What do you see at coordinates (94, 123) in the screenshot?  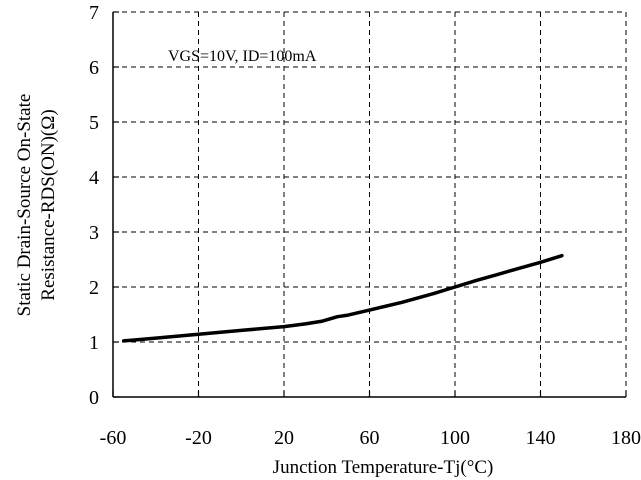 I see `y-tick-label: 5` at bounding box center [94, 123].